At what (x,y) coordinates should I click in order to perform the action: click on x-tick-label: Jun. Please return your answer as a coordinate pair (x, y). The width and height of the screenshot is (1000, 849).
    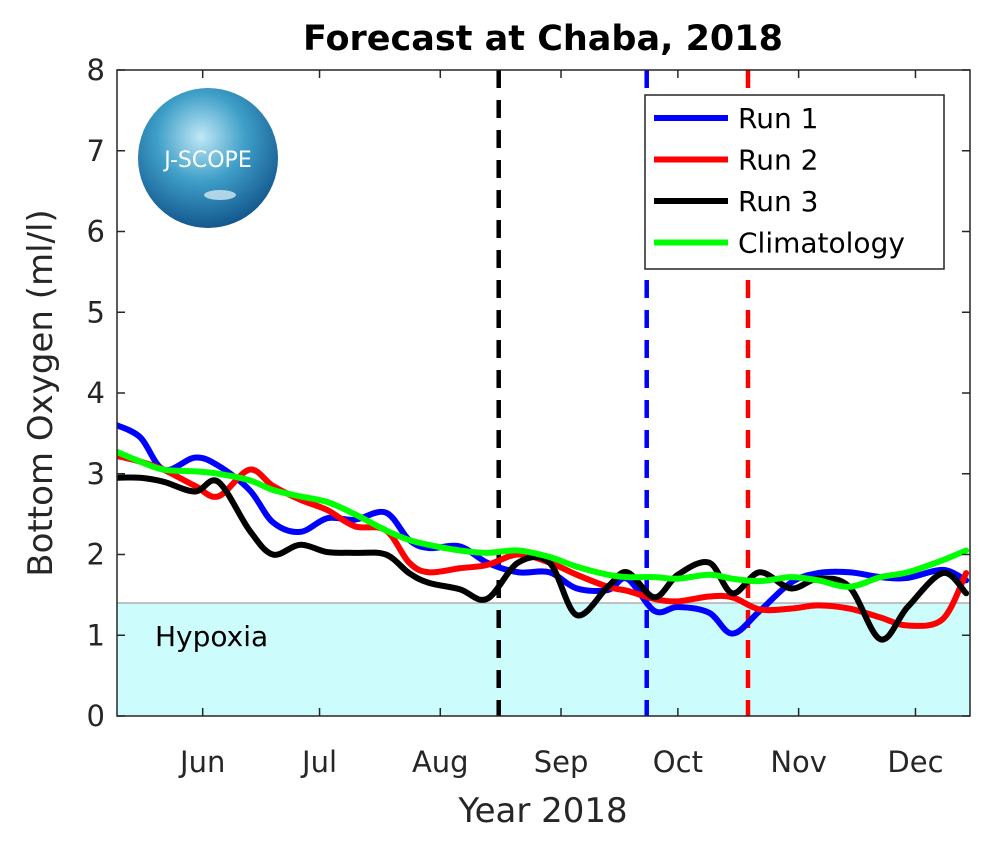
    Looking at the image, I should click on (201, 762).